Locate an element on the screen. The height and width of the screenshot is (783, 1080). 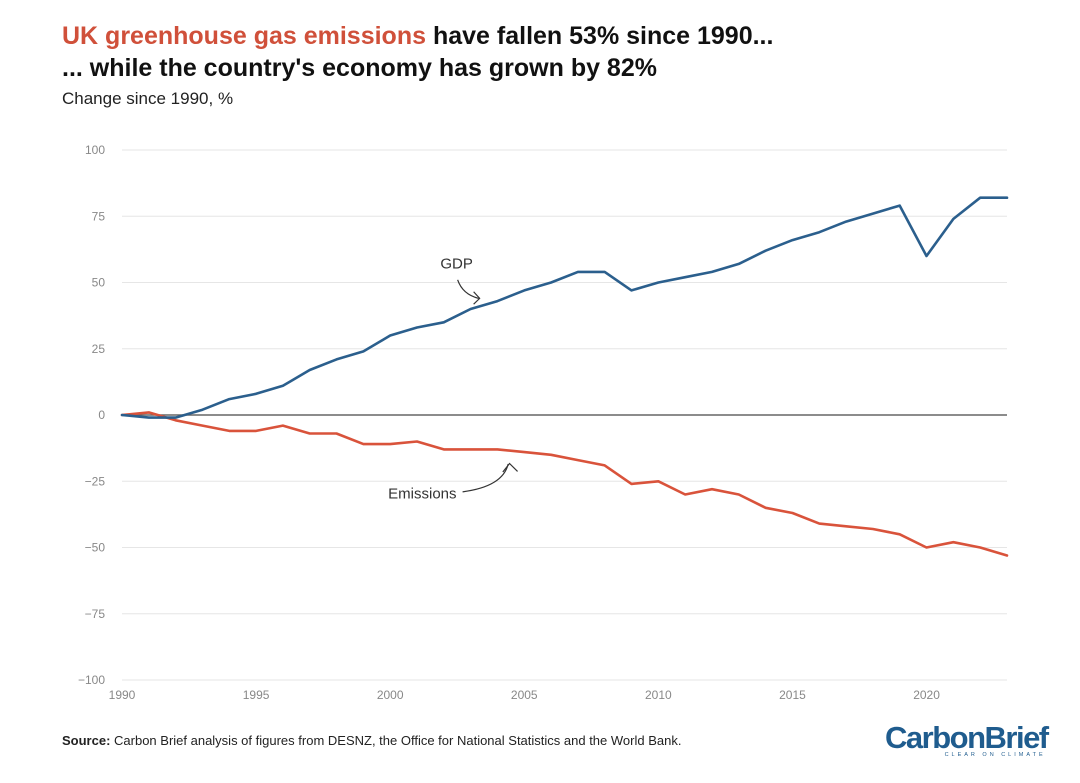
source-label: Source: is located at coordinates (86, 740).